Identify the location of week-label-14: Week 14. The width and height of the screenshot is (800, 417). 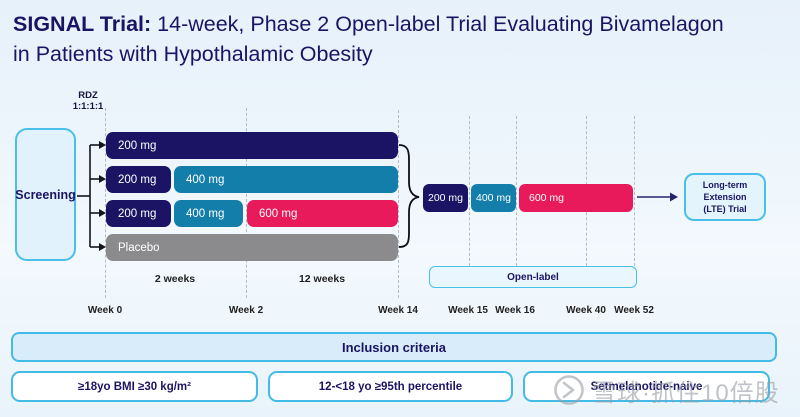
(398, 310).